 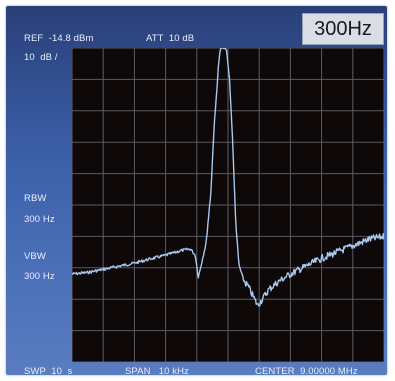 What do you see at coordinates (39, 219) in the screenshot?
I see `rbw-value: 300 Hz` at bounding box center [39, 219].